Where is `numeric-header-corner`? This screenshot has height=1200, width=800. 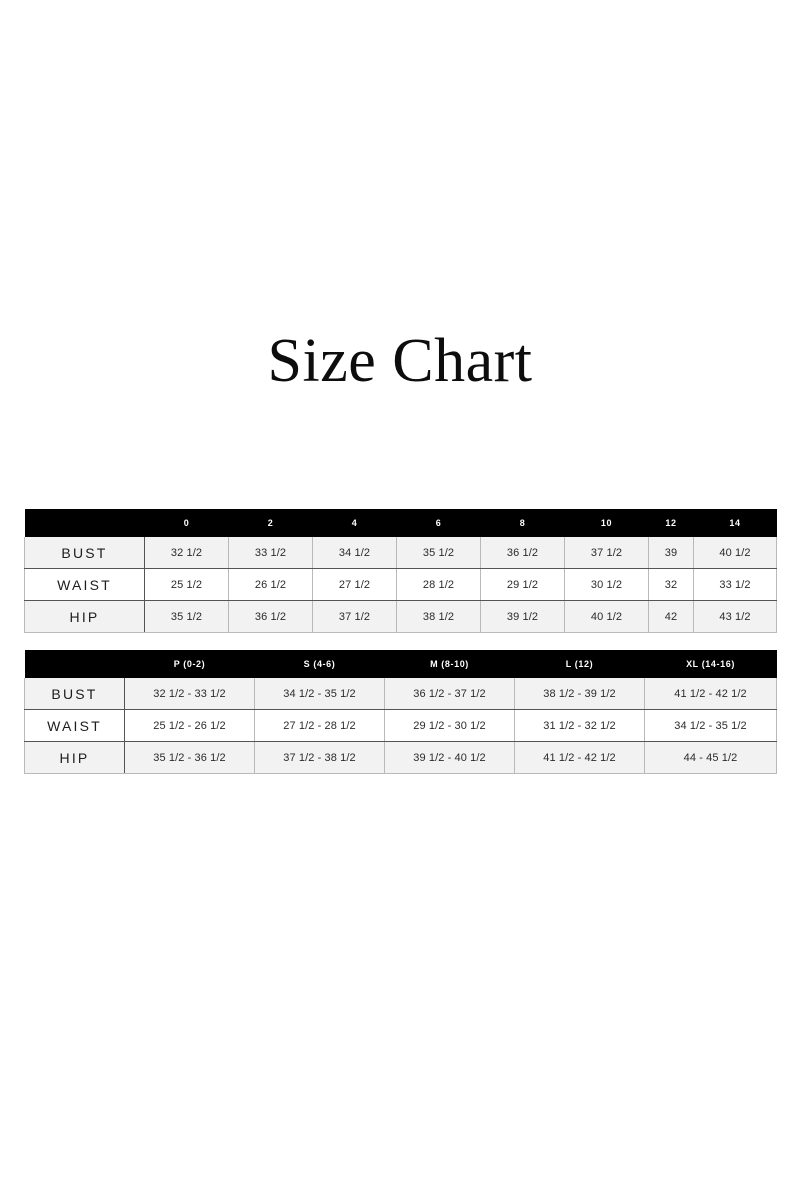
numeric-header-corner is located at coordinates (84, 523).